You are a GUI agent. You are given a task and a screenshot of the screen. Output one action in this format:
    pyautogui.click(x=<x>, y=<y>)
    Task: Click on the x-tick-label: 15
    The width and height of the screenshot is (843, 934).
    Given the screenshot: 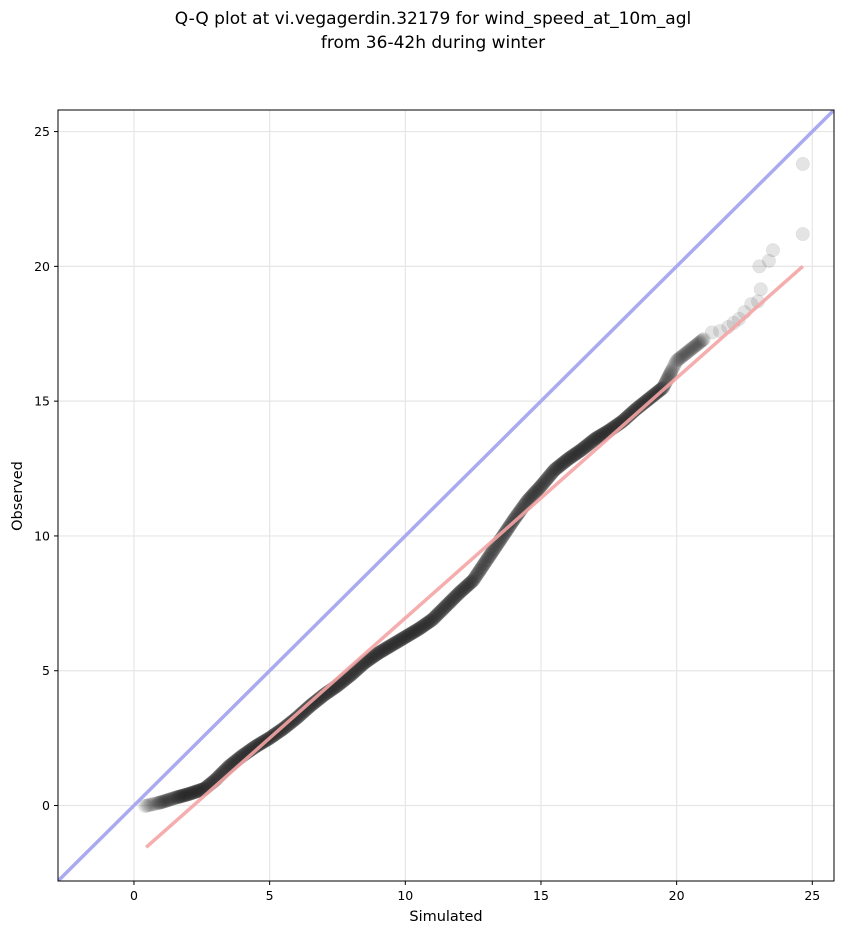 What is the action you would take?
    pyautogui.click(x=541, y=895)
    